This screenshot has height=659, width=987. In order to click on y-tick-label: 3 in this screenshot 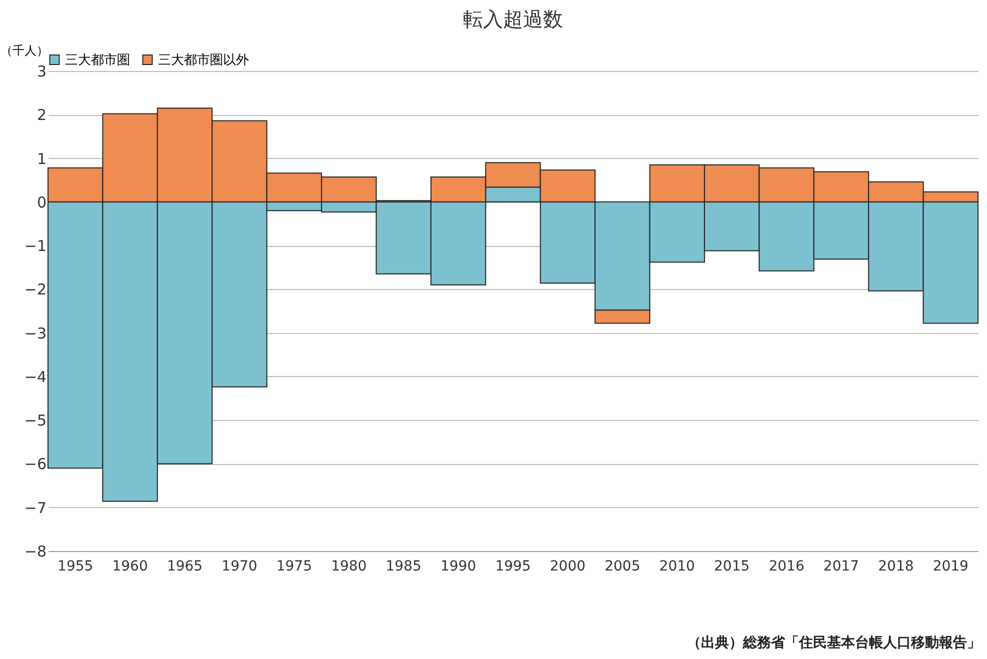, I will do `click(41, 71)`.